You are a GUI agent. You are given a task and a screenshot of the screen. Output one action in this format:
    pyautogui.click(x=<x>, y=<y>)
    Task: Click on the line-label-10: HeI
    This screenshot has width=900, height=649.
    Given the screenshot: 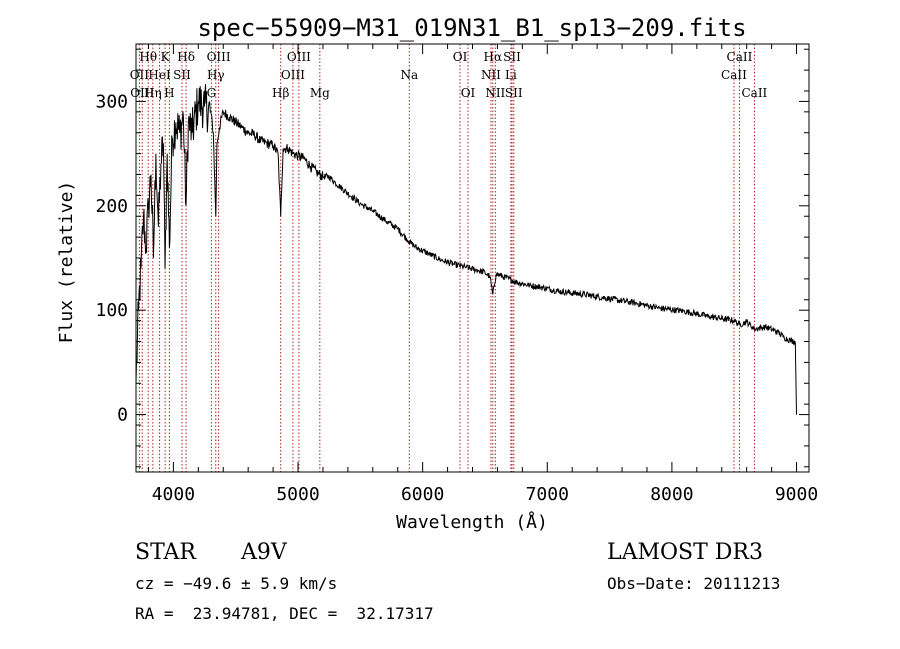 What is the action you would take?
    pyautogui.click(x=159, y=75)
    